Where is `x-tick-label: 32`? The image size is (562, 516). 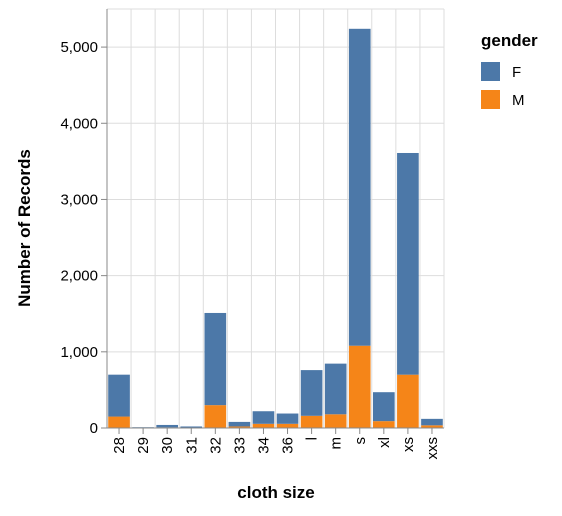
x-tick-label: 32 is located at coordinates (215, 445).